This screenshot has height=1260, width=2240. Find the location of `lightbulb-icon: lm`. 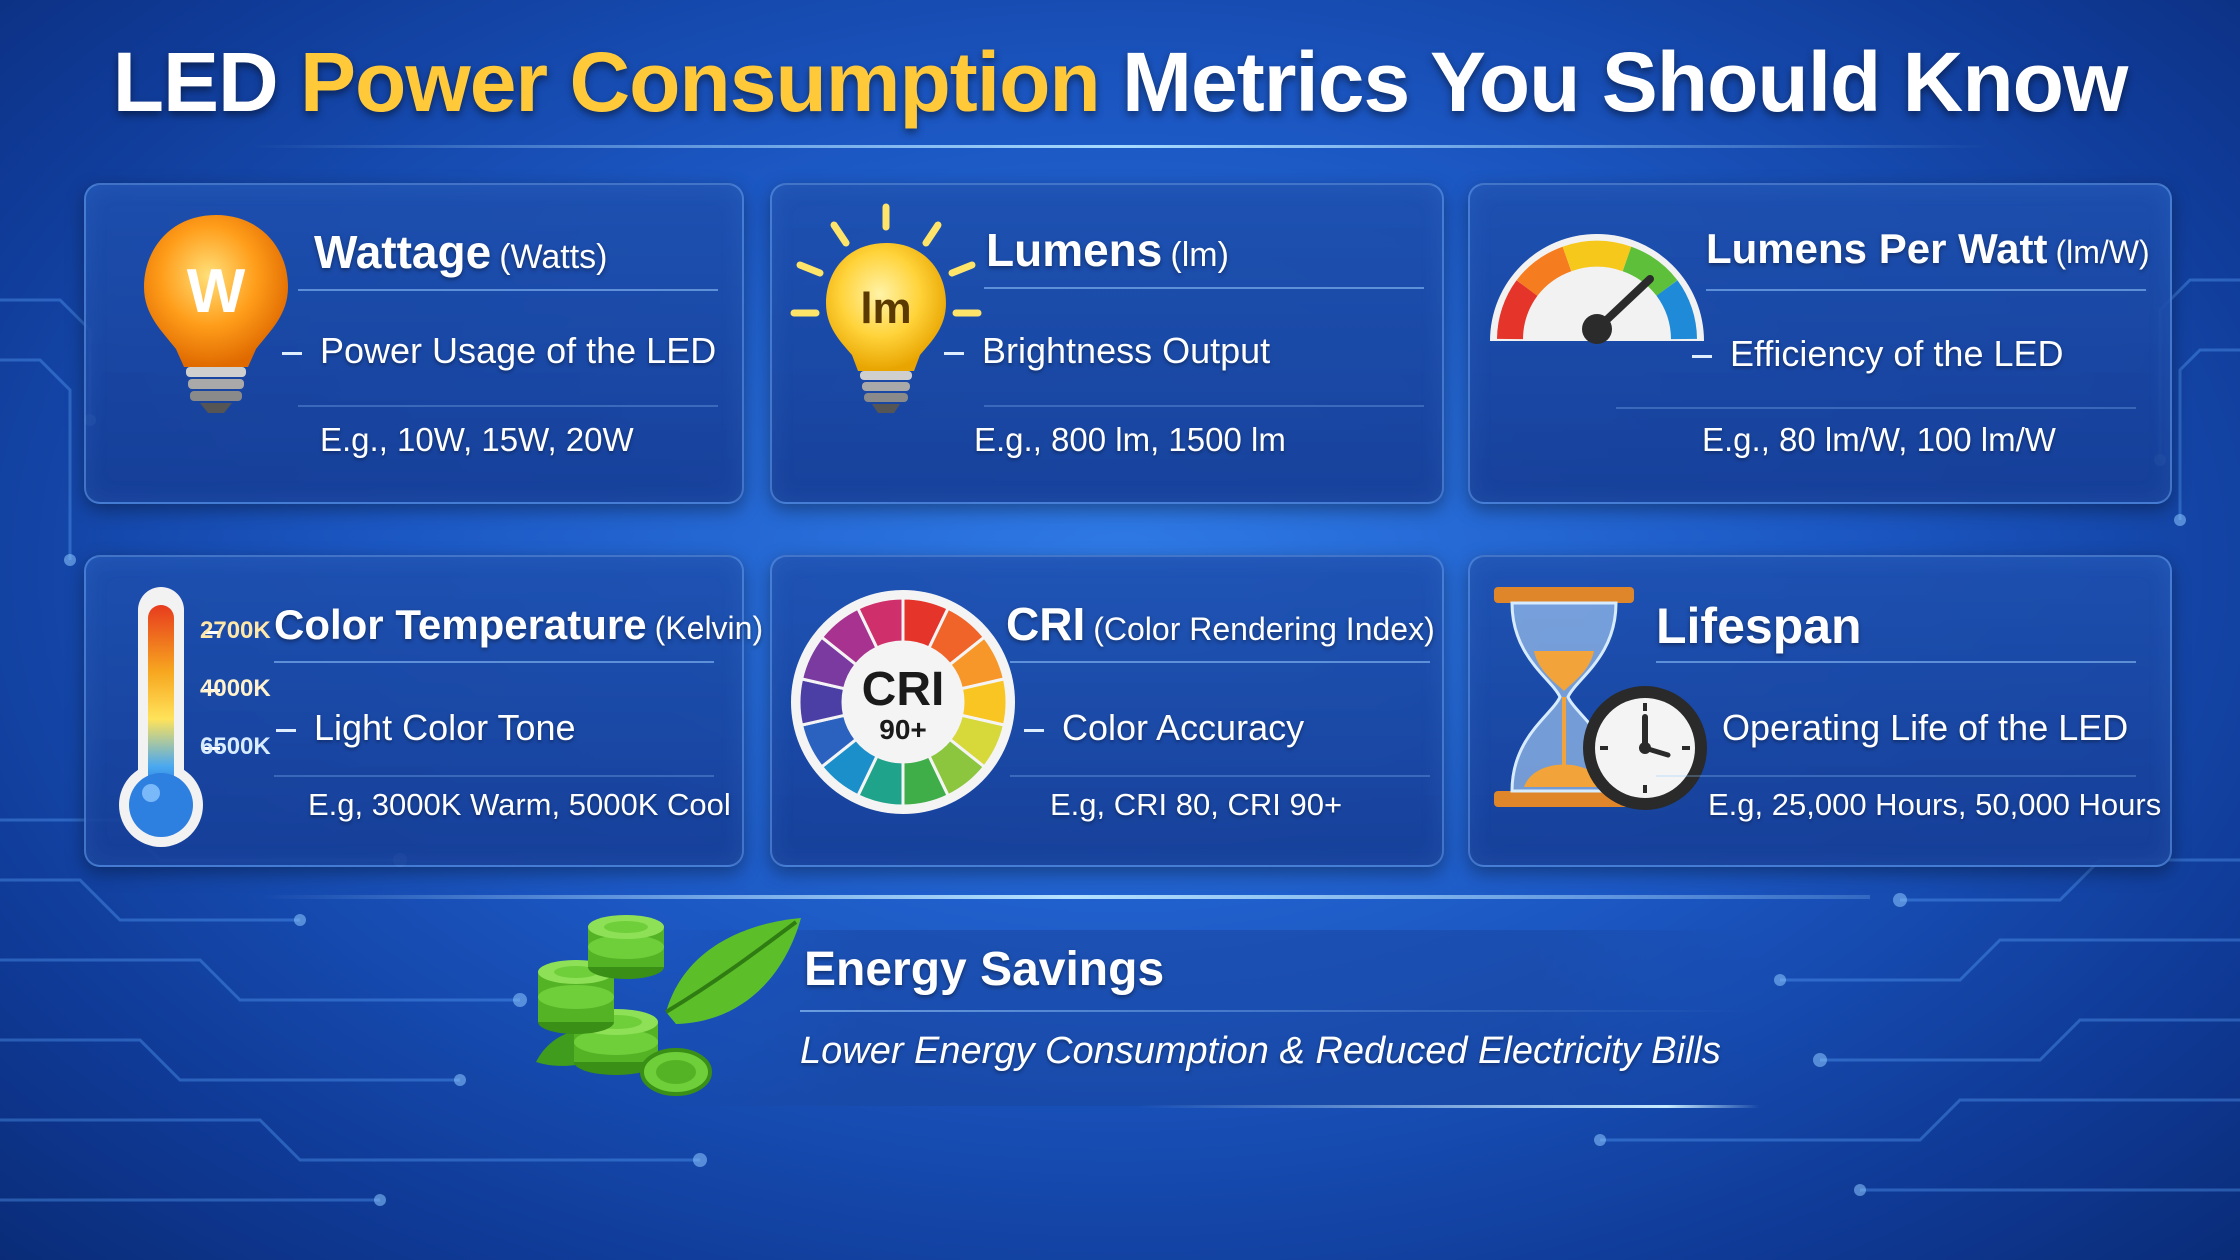

lightbulb-icon: lm is located at coordinates (886, 308).